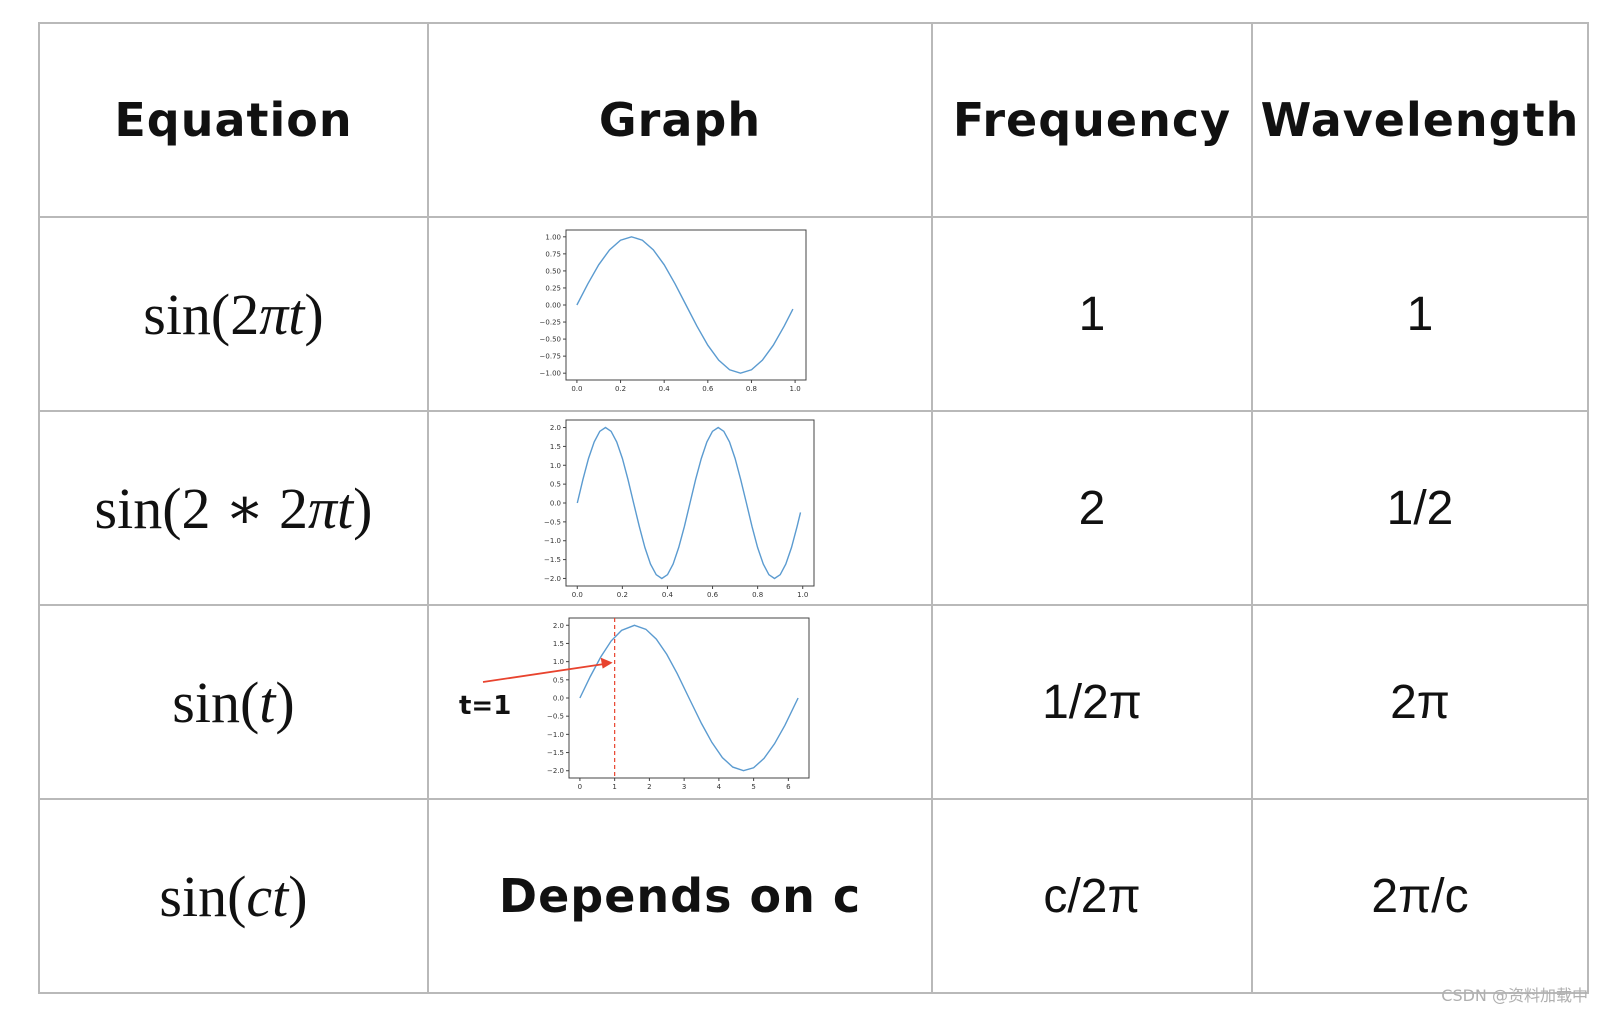 The height and width of the screenshot is (1016, 1606). I want to click on x-tick-label: 2, so click(649, 787).